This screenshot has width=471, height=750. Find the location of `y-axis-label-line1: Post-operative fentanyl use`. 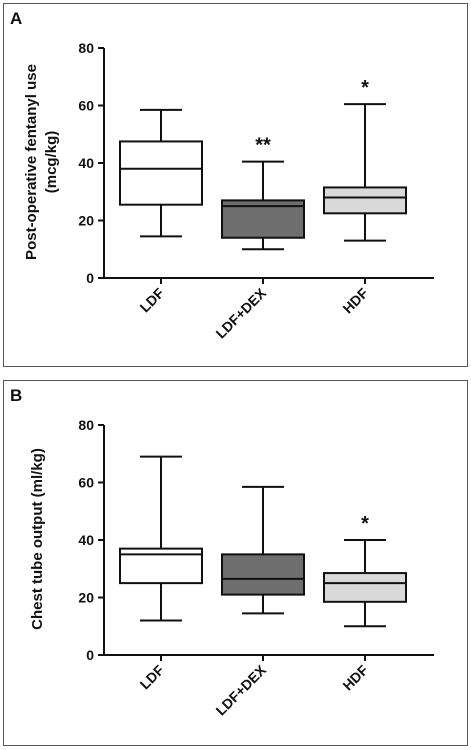

y-axis-label-line1: Post-operative fentanyl use is located at coordinates (31, 162).